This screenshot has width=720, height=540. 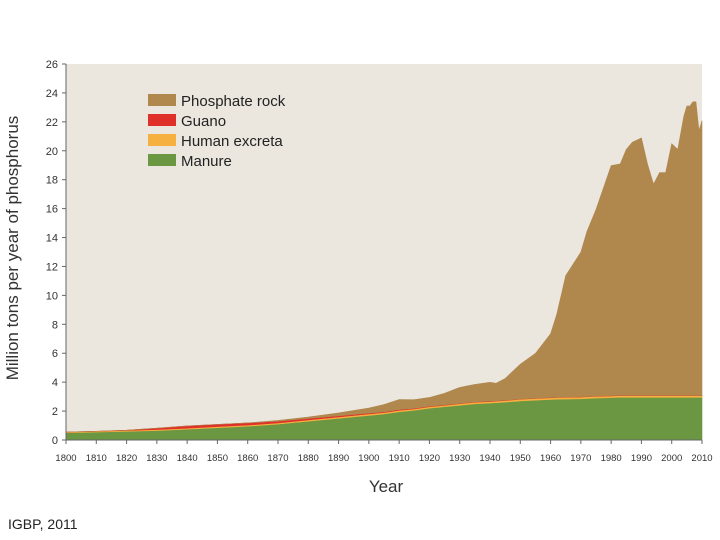 I want to click on x-tick-label: 1960, so click(x=550, y=458).